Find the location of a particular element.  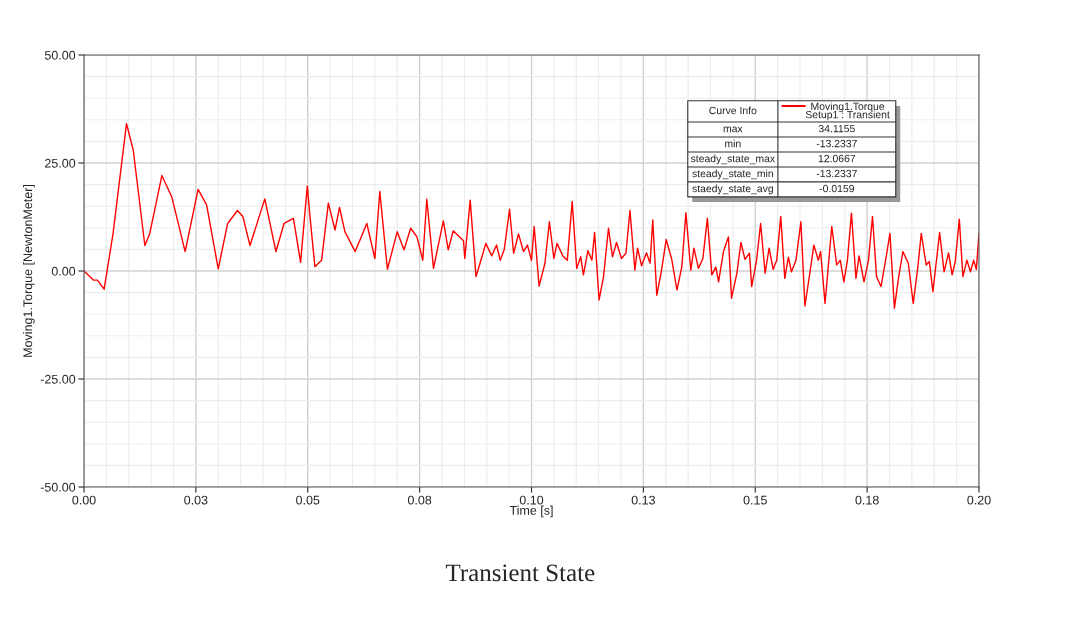

x-tick-label: 0.05 is located at coordinates (308, 500).